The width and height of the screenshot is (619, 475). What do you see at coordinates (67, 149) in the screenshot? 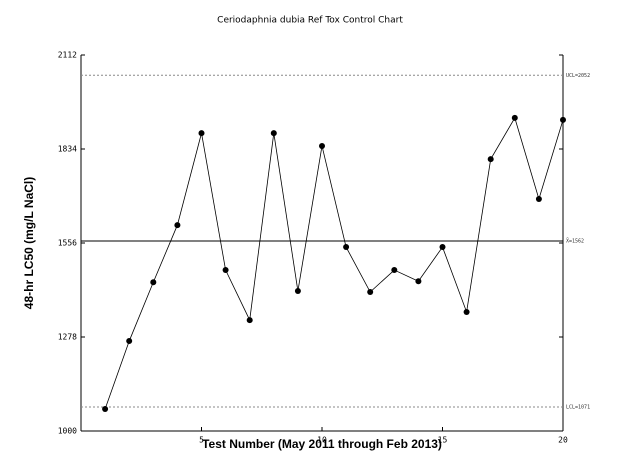
I see `y-tick-label: 1834` at bounding box center [67, 149].